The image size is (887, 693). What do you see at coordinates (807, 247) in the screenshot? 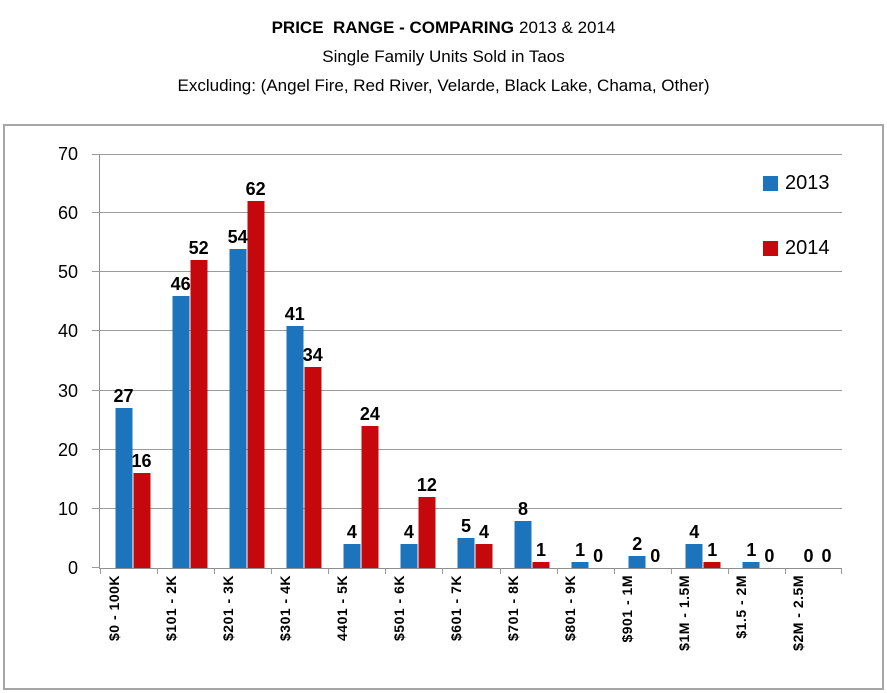
I see `legend-label: 2014` at bounding box center [807, 247].